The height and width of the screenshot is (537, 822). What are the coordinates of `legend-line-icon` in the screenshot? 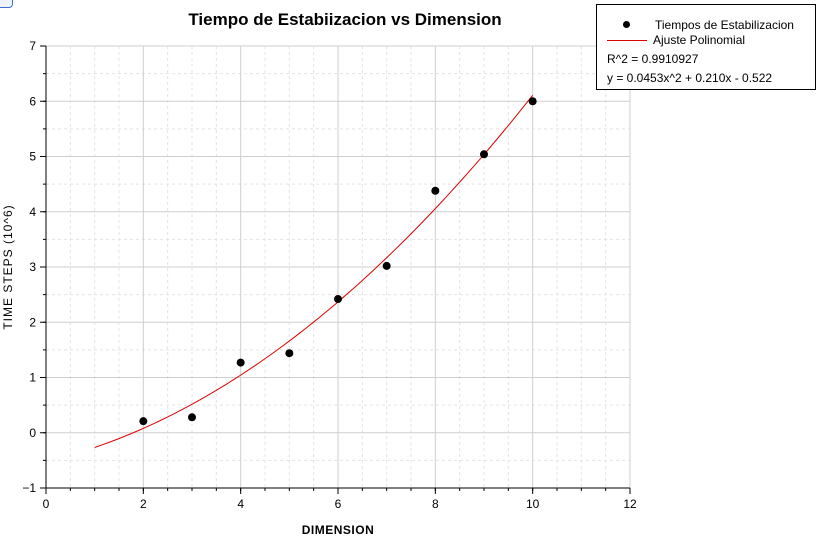 It's located at (627, 40).